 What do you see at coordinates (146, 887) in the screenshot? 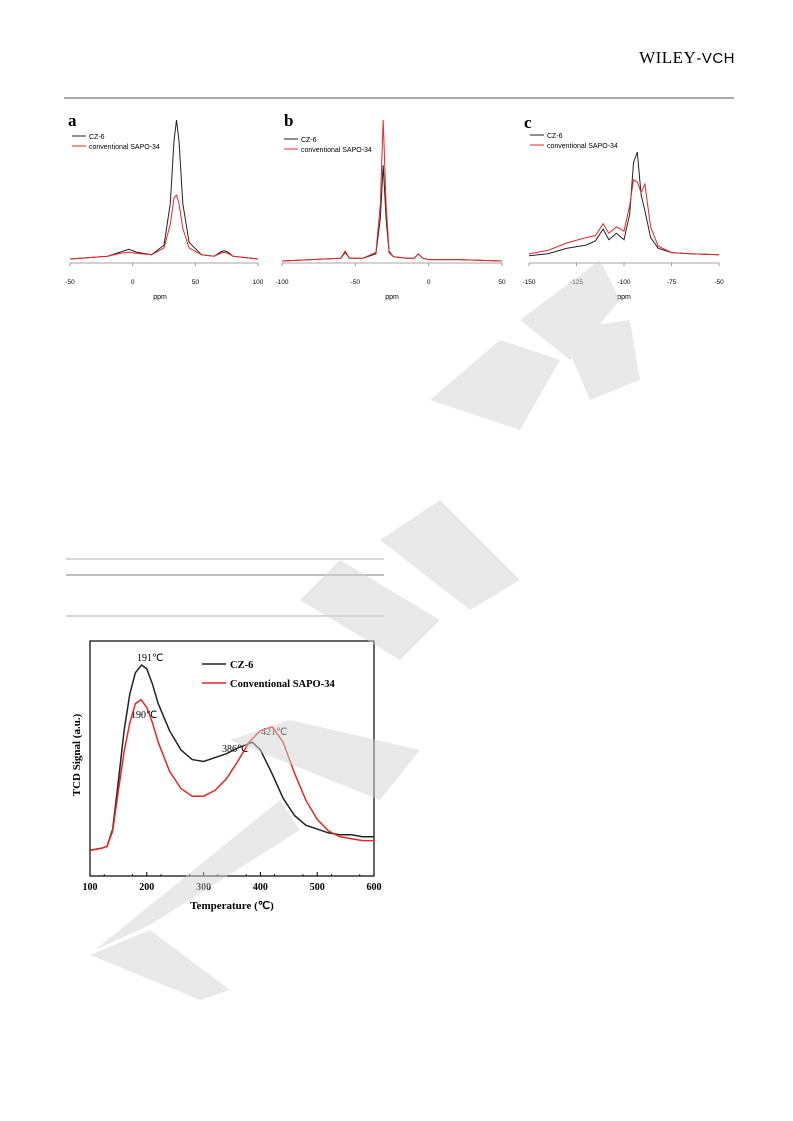
I see `tpd-tick-label-1: 200` at bounding box center [146, 887].